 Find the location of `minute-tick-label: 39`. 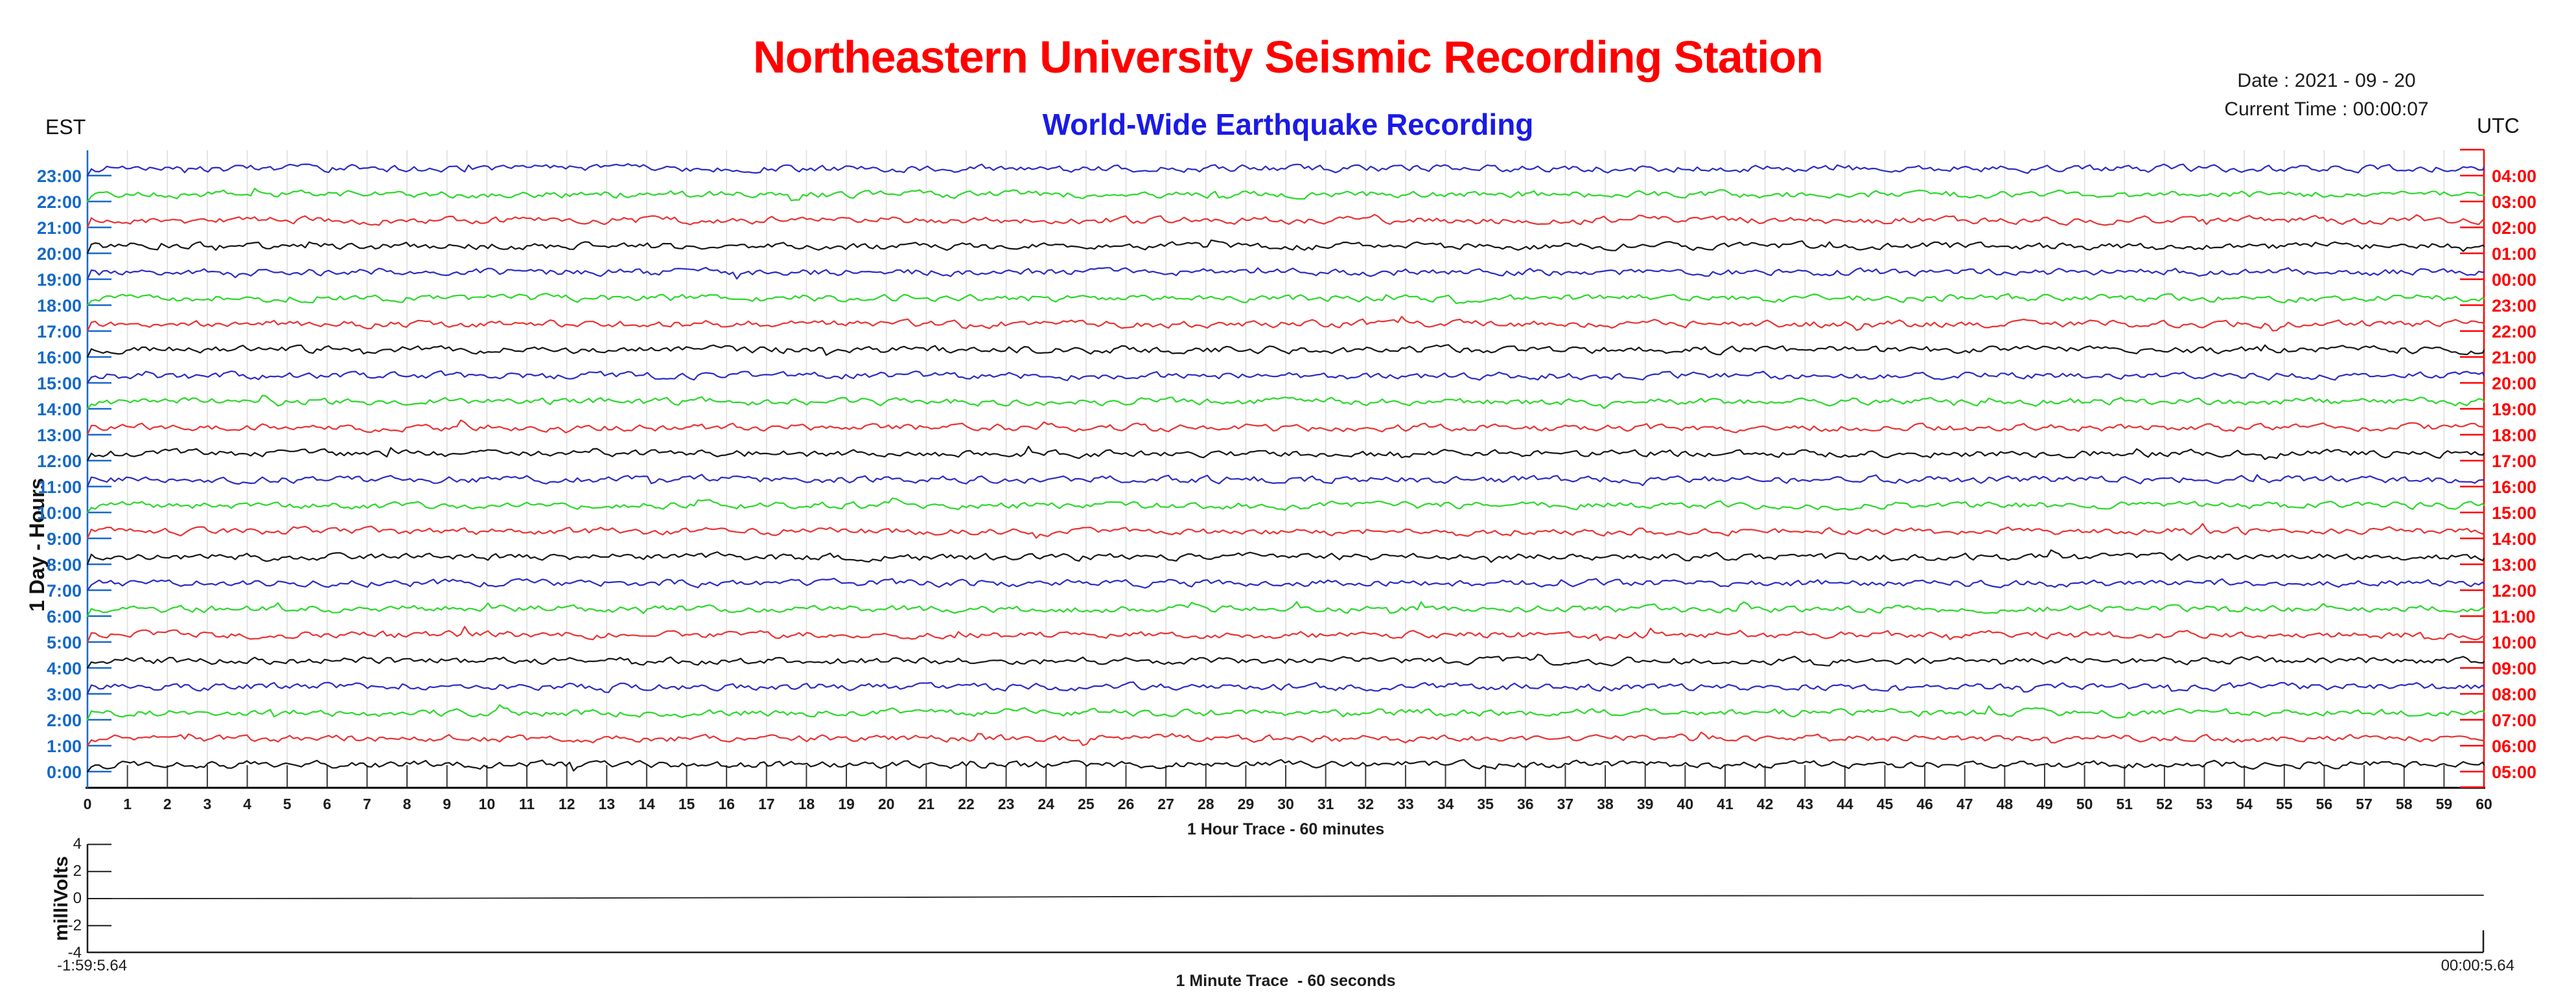

minute-tick-label: 39 is located at coordinates (1645, 804).